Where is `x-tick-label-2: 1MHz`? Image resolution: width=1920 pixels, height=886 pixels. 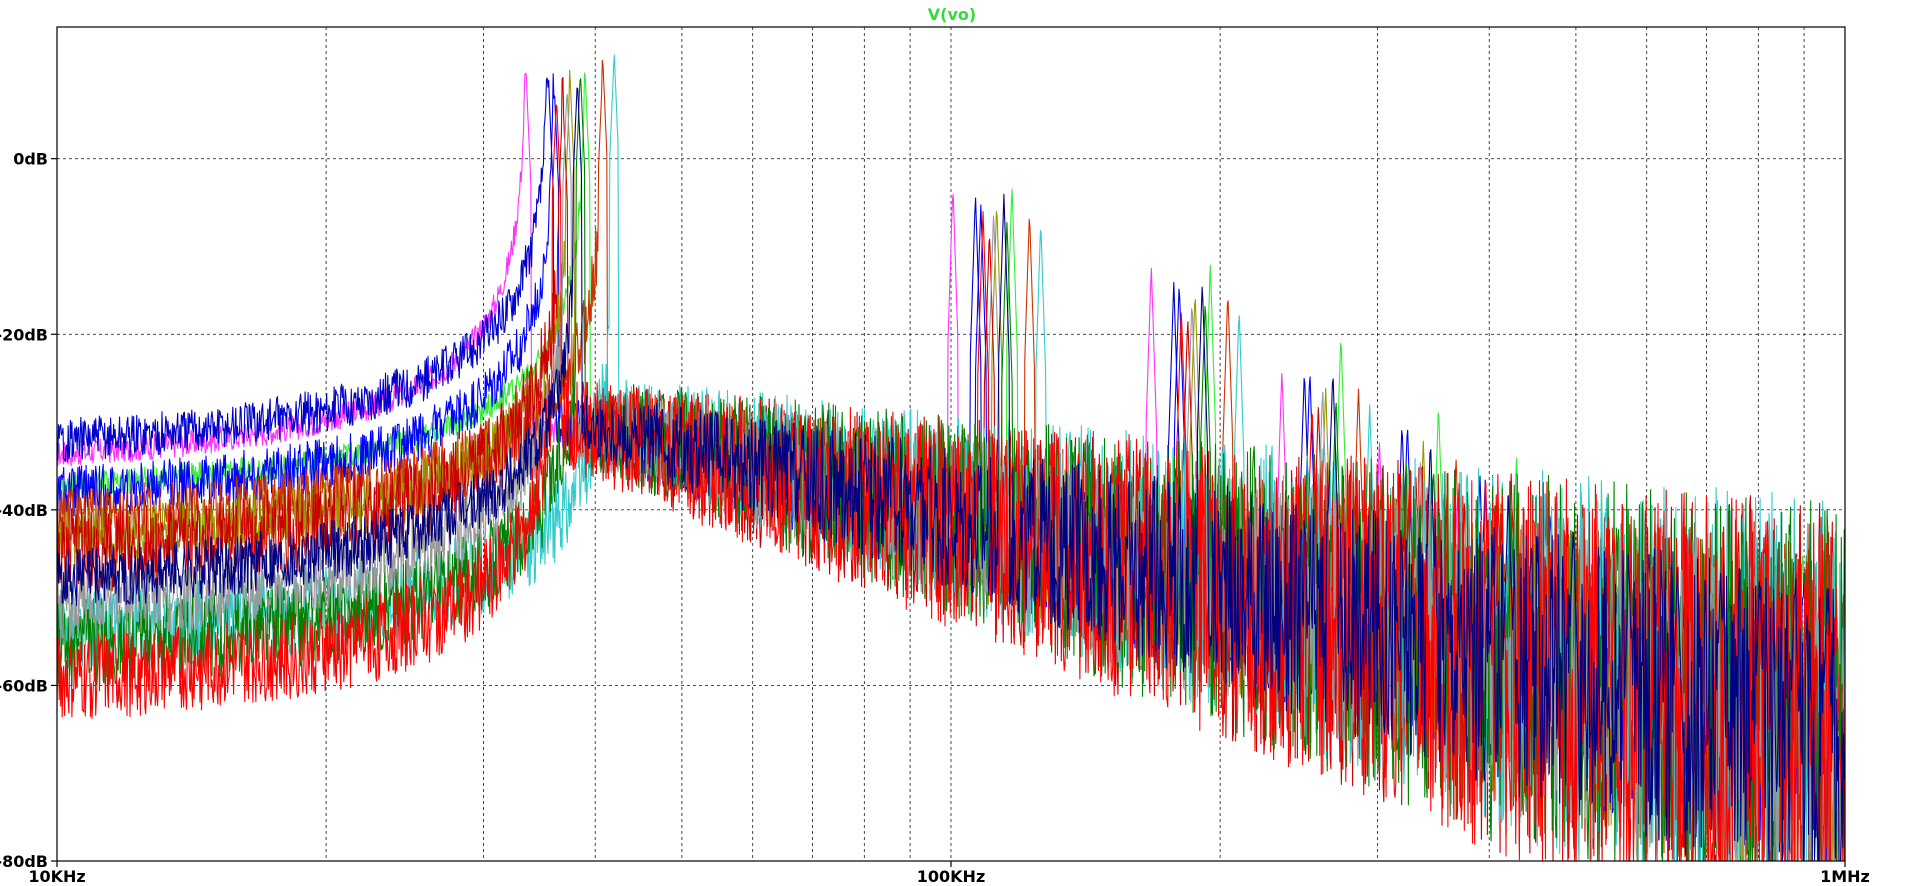 x-tick-label-2: 1MHz is located at coordinates (1845, 876).